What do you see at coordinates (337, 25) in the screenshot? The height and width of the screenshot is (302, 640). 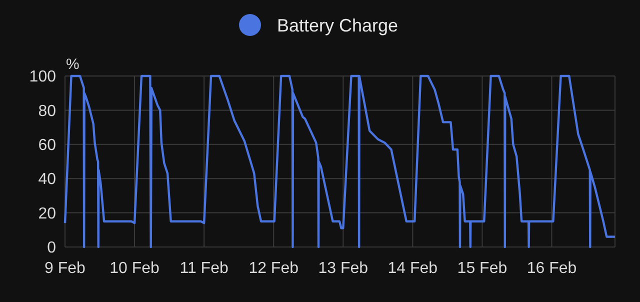 I see `legend-label: Battery Charge` at bounding box center [337, 25].